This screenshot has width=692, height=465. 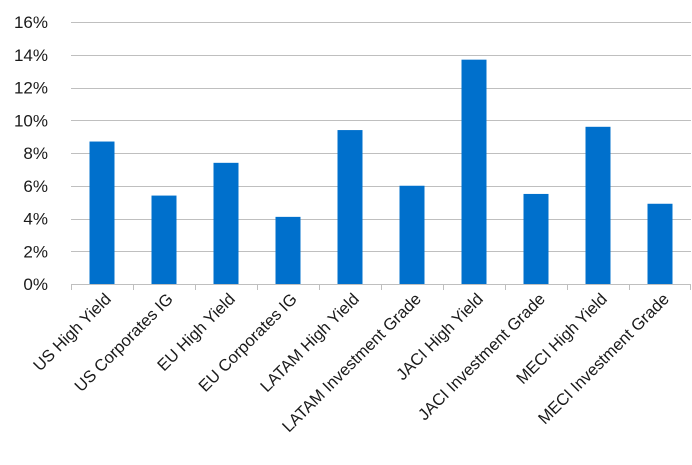 I want to click on y-tick-label: 16%, so click(x=31, y=22).